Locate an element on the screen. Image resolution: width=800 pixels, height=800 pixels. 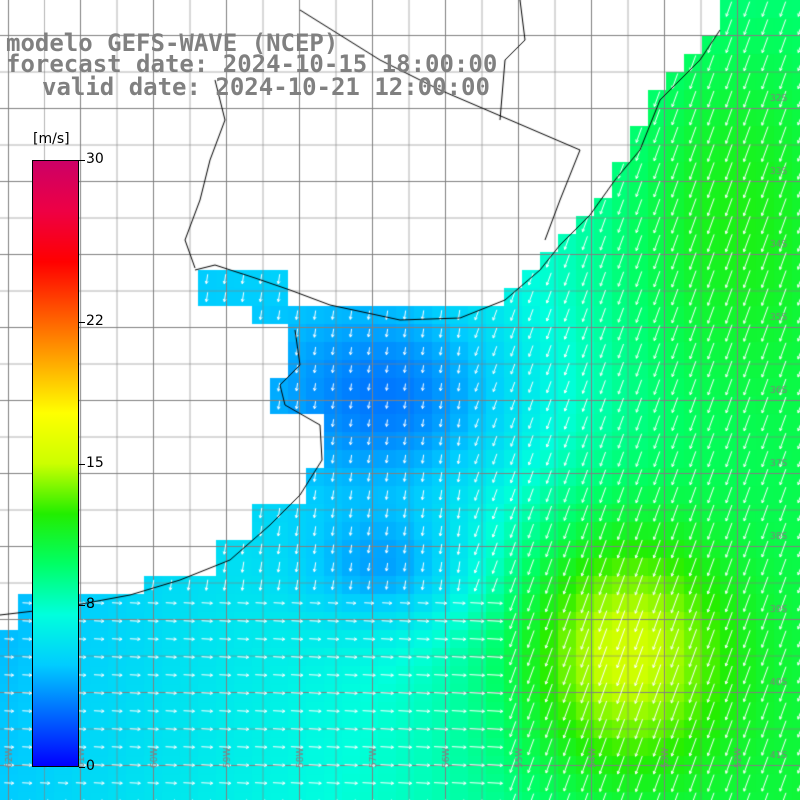
colorbar-unit: [m/s] is located at coordinates (51, 139).